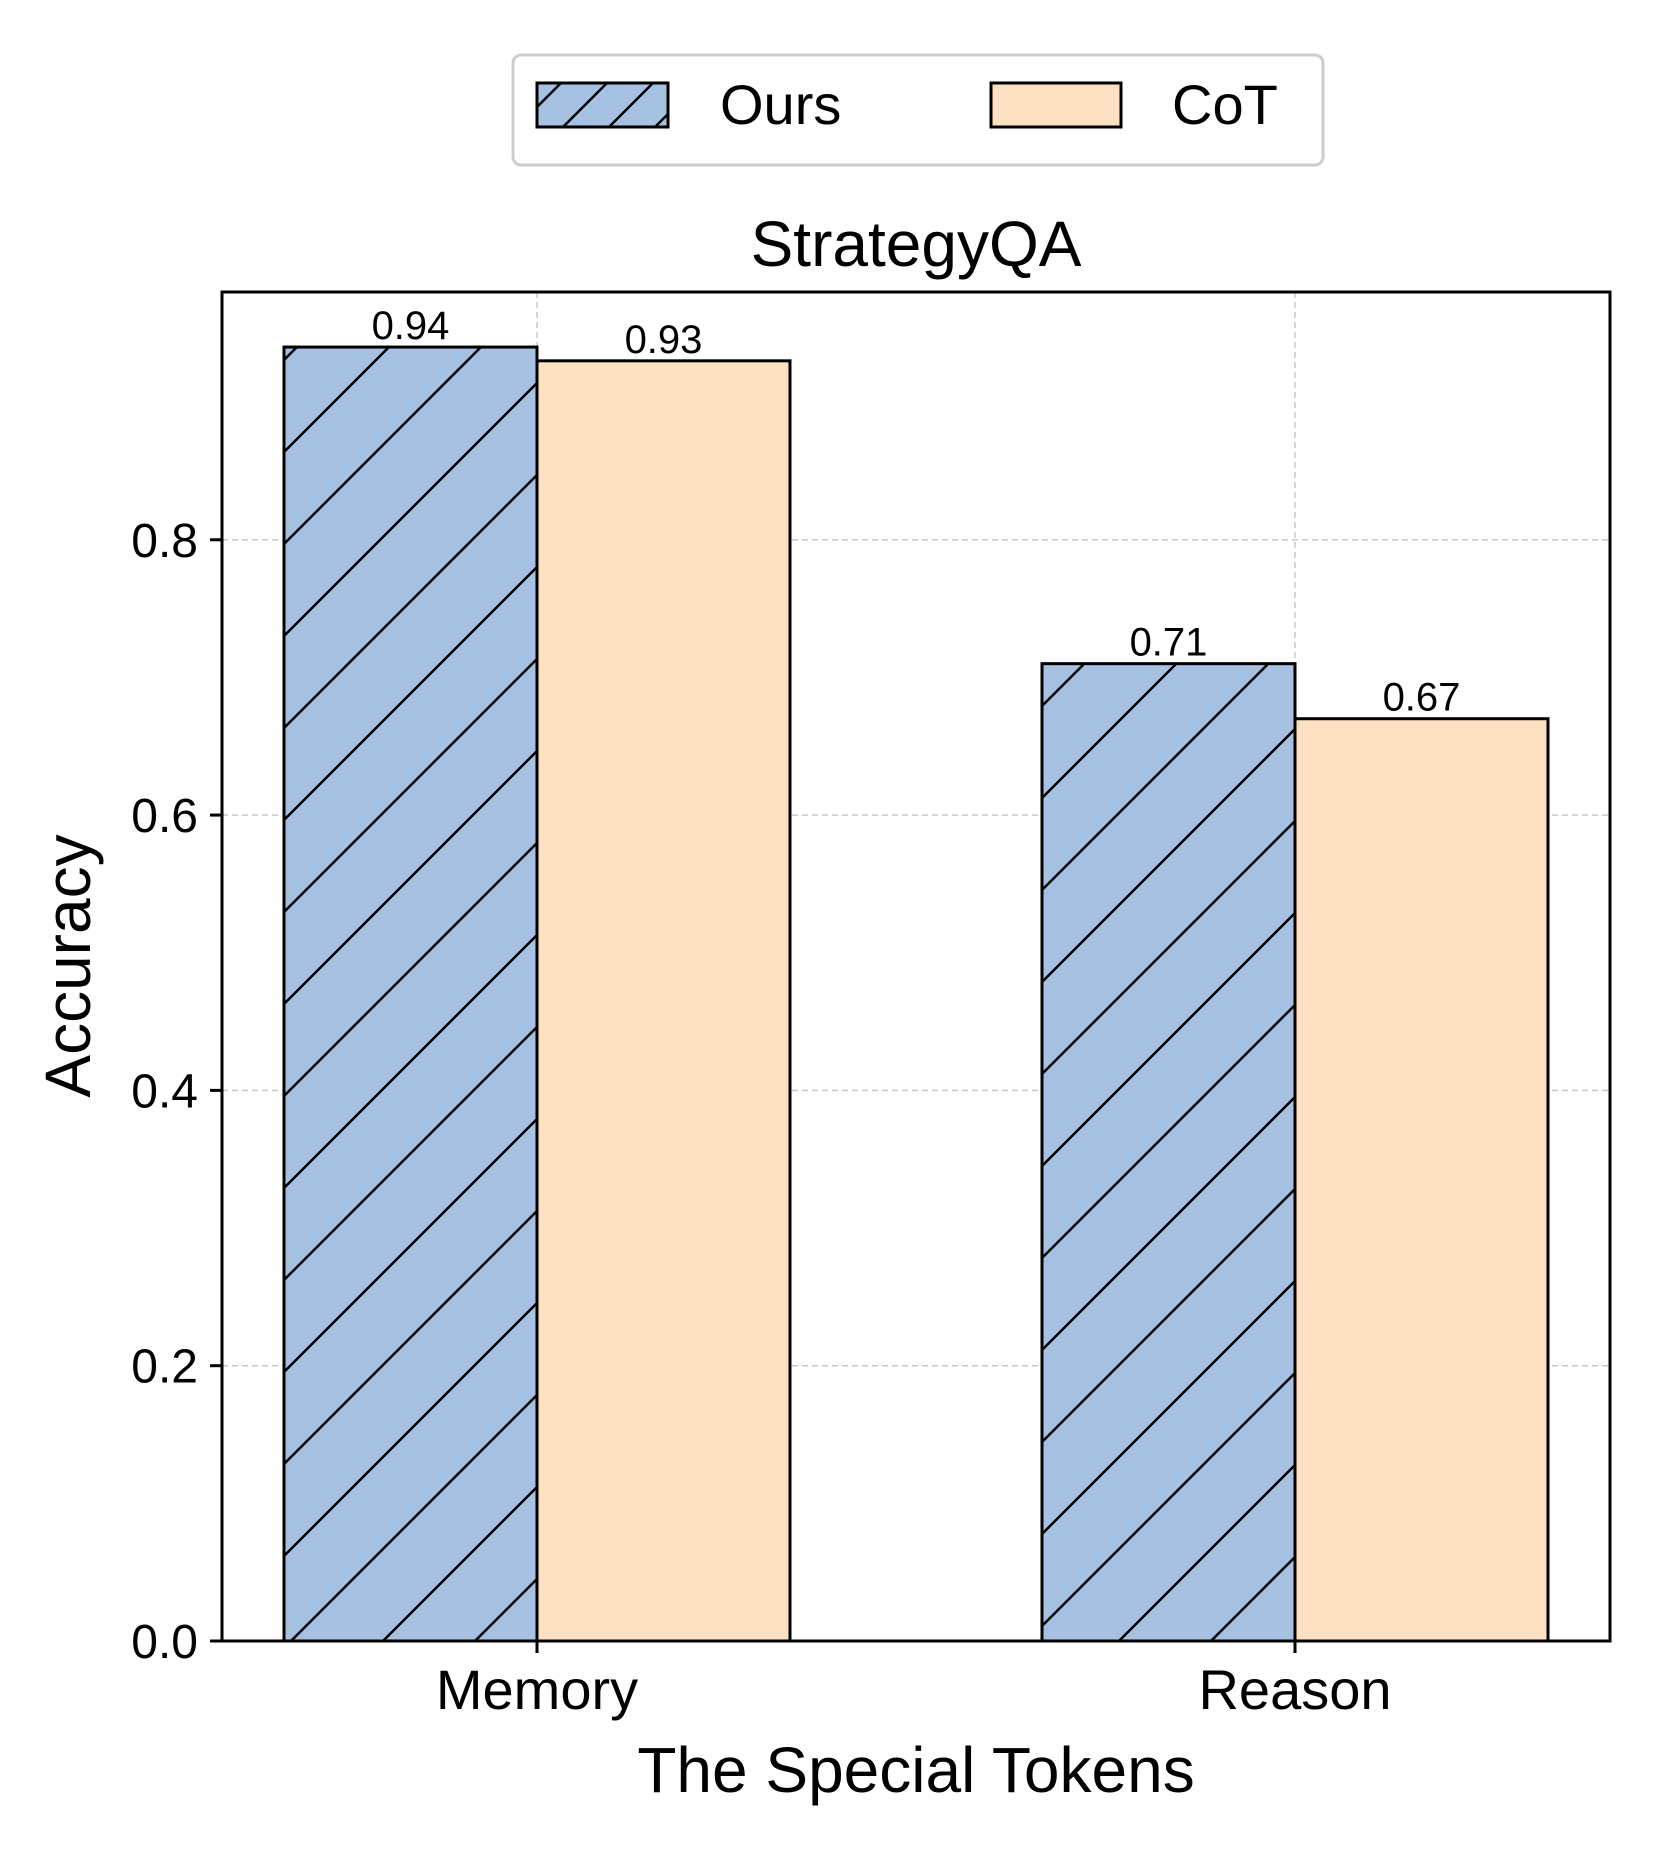  Describe the element at coordinates (664, 340) in the screenshot. I see `bar-value-label: 0.93` at that location.